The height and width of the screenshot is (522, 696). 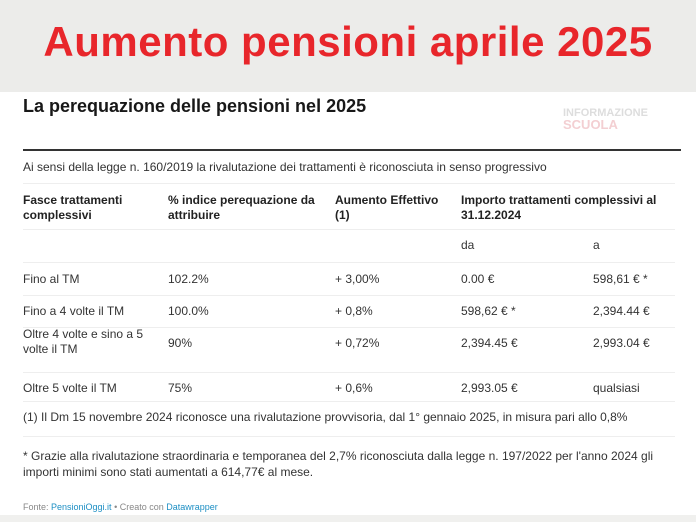 What do you see at coordinates (387, 207) in the screenshot?
I see `column-header: Aumento Effettivo (1)` at bounding box center [387, 207].